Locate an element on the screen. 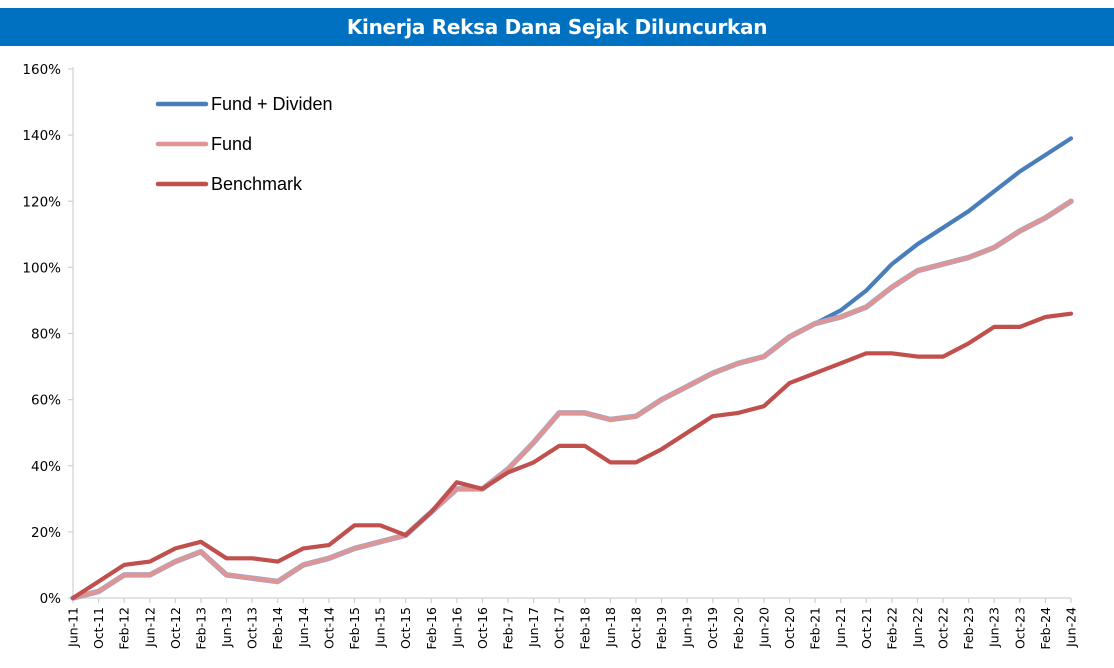 The width and height of the screenshot is (1114, 668). x-tick-label: Feb-15 is located at coordinates (354, 628).